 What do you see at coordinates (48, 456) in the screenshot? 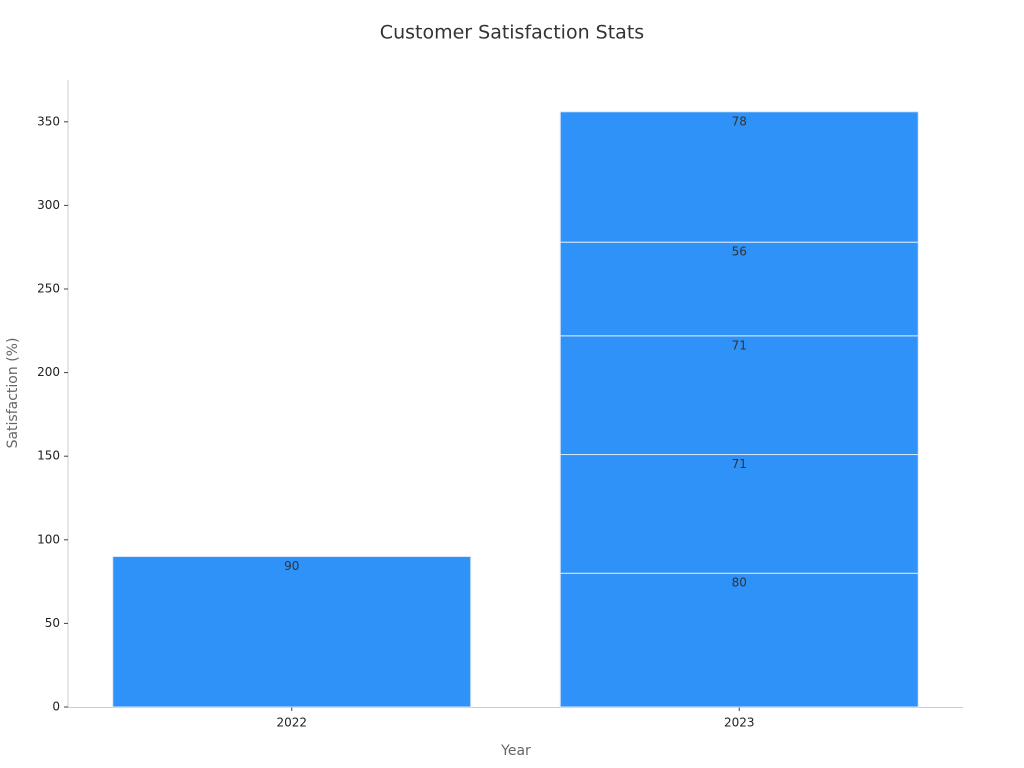
I see `y-tick-label: 150` at bounding box center [48, 456].